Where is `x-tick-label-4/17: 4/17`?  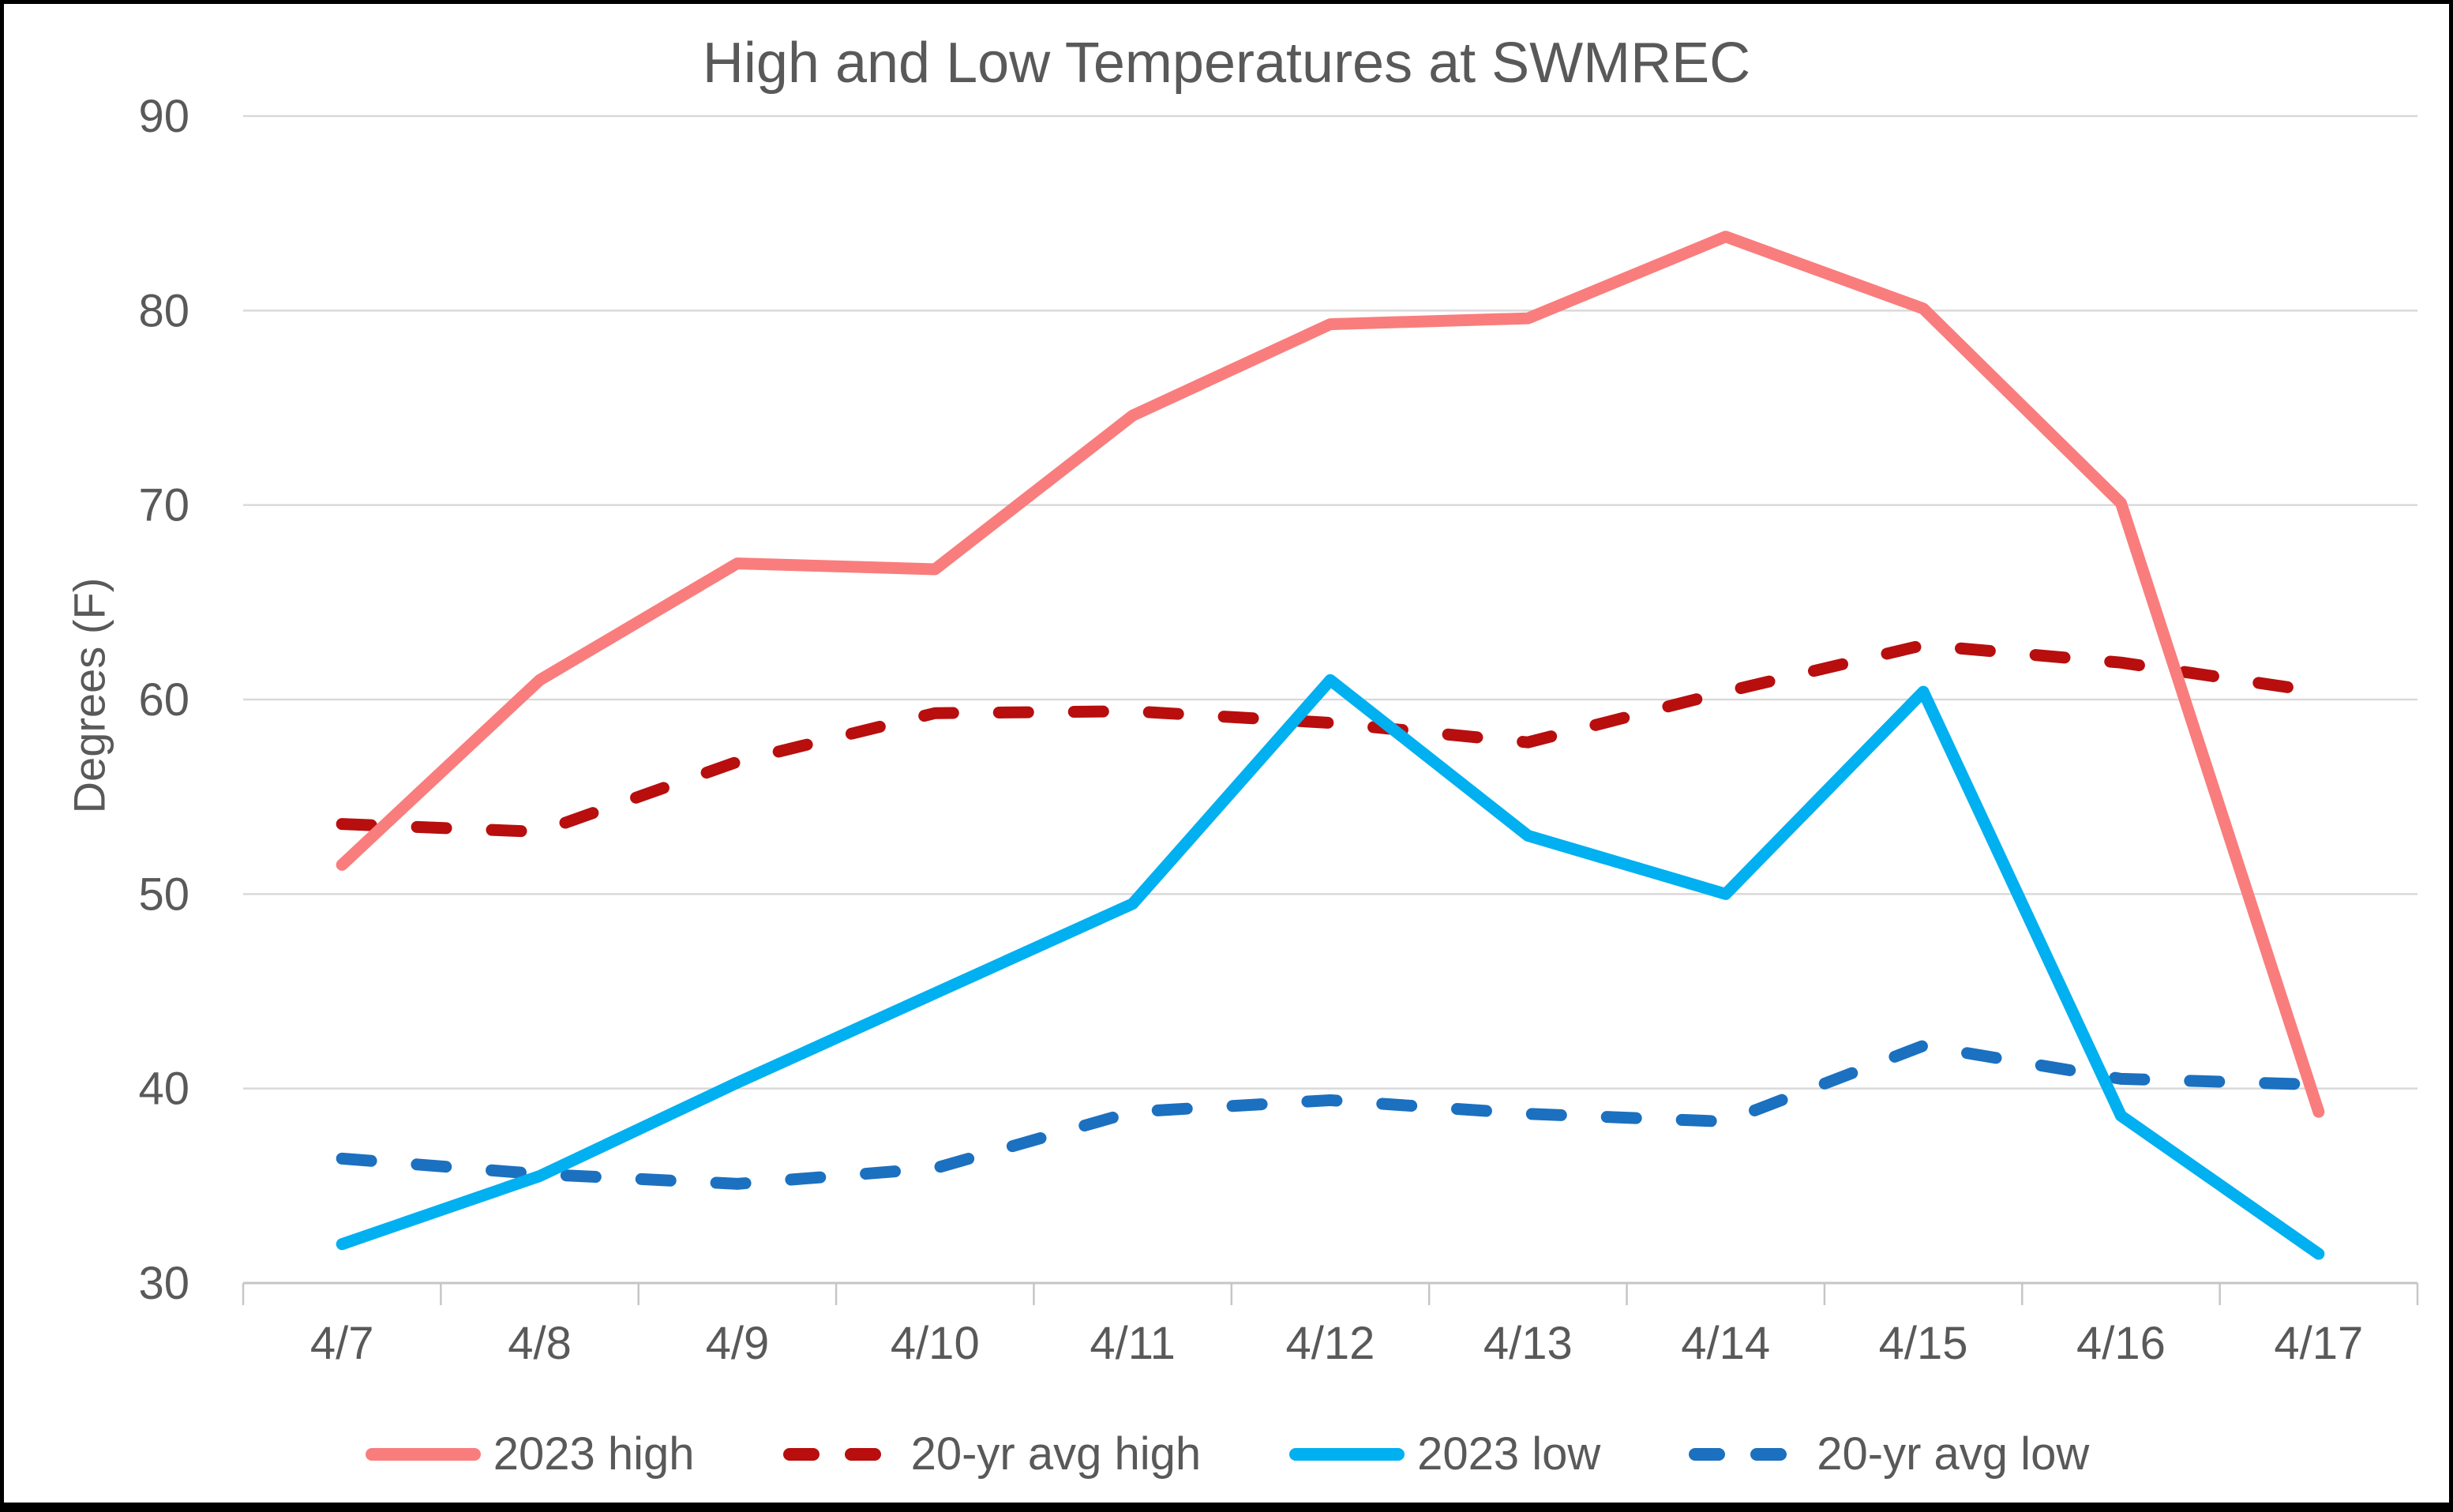 x-tick-label-4/17: 4/17 is located at coordinates (2318, 1343).